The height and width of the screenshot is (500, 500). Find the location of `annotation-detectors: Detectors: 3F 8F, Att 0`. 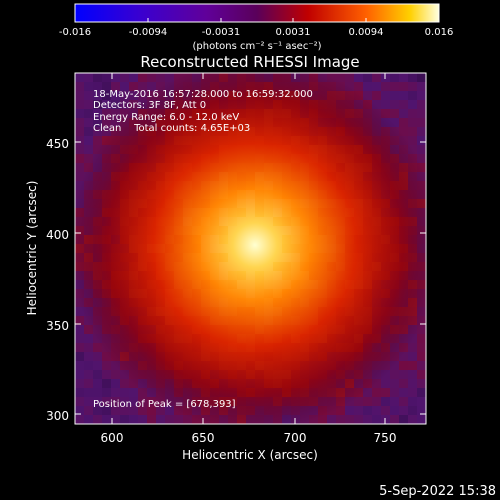

annotation-detectors: Detectors: 3F 8F, Att 0 is located at coordinates (149, 105).